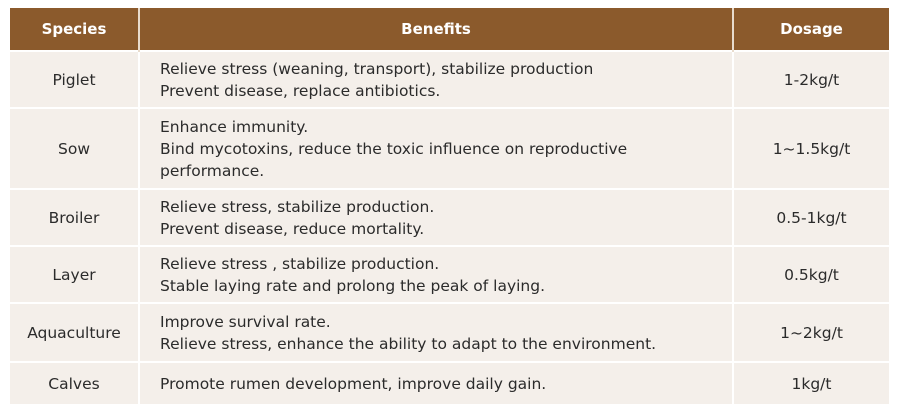 Image resolution: width=900 pixels, height=413 pixels. Describe the element at coordinates (75, 382) in the screenshot. I see `species-cell: Calves` at that location.